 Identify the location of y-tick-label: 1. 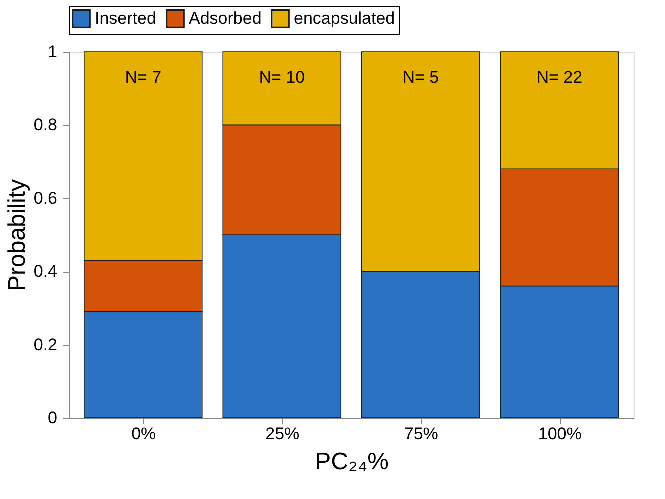
(53, 52).